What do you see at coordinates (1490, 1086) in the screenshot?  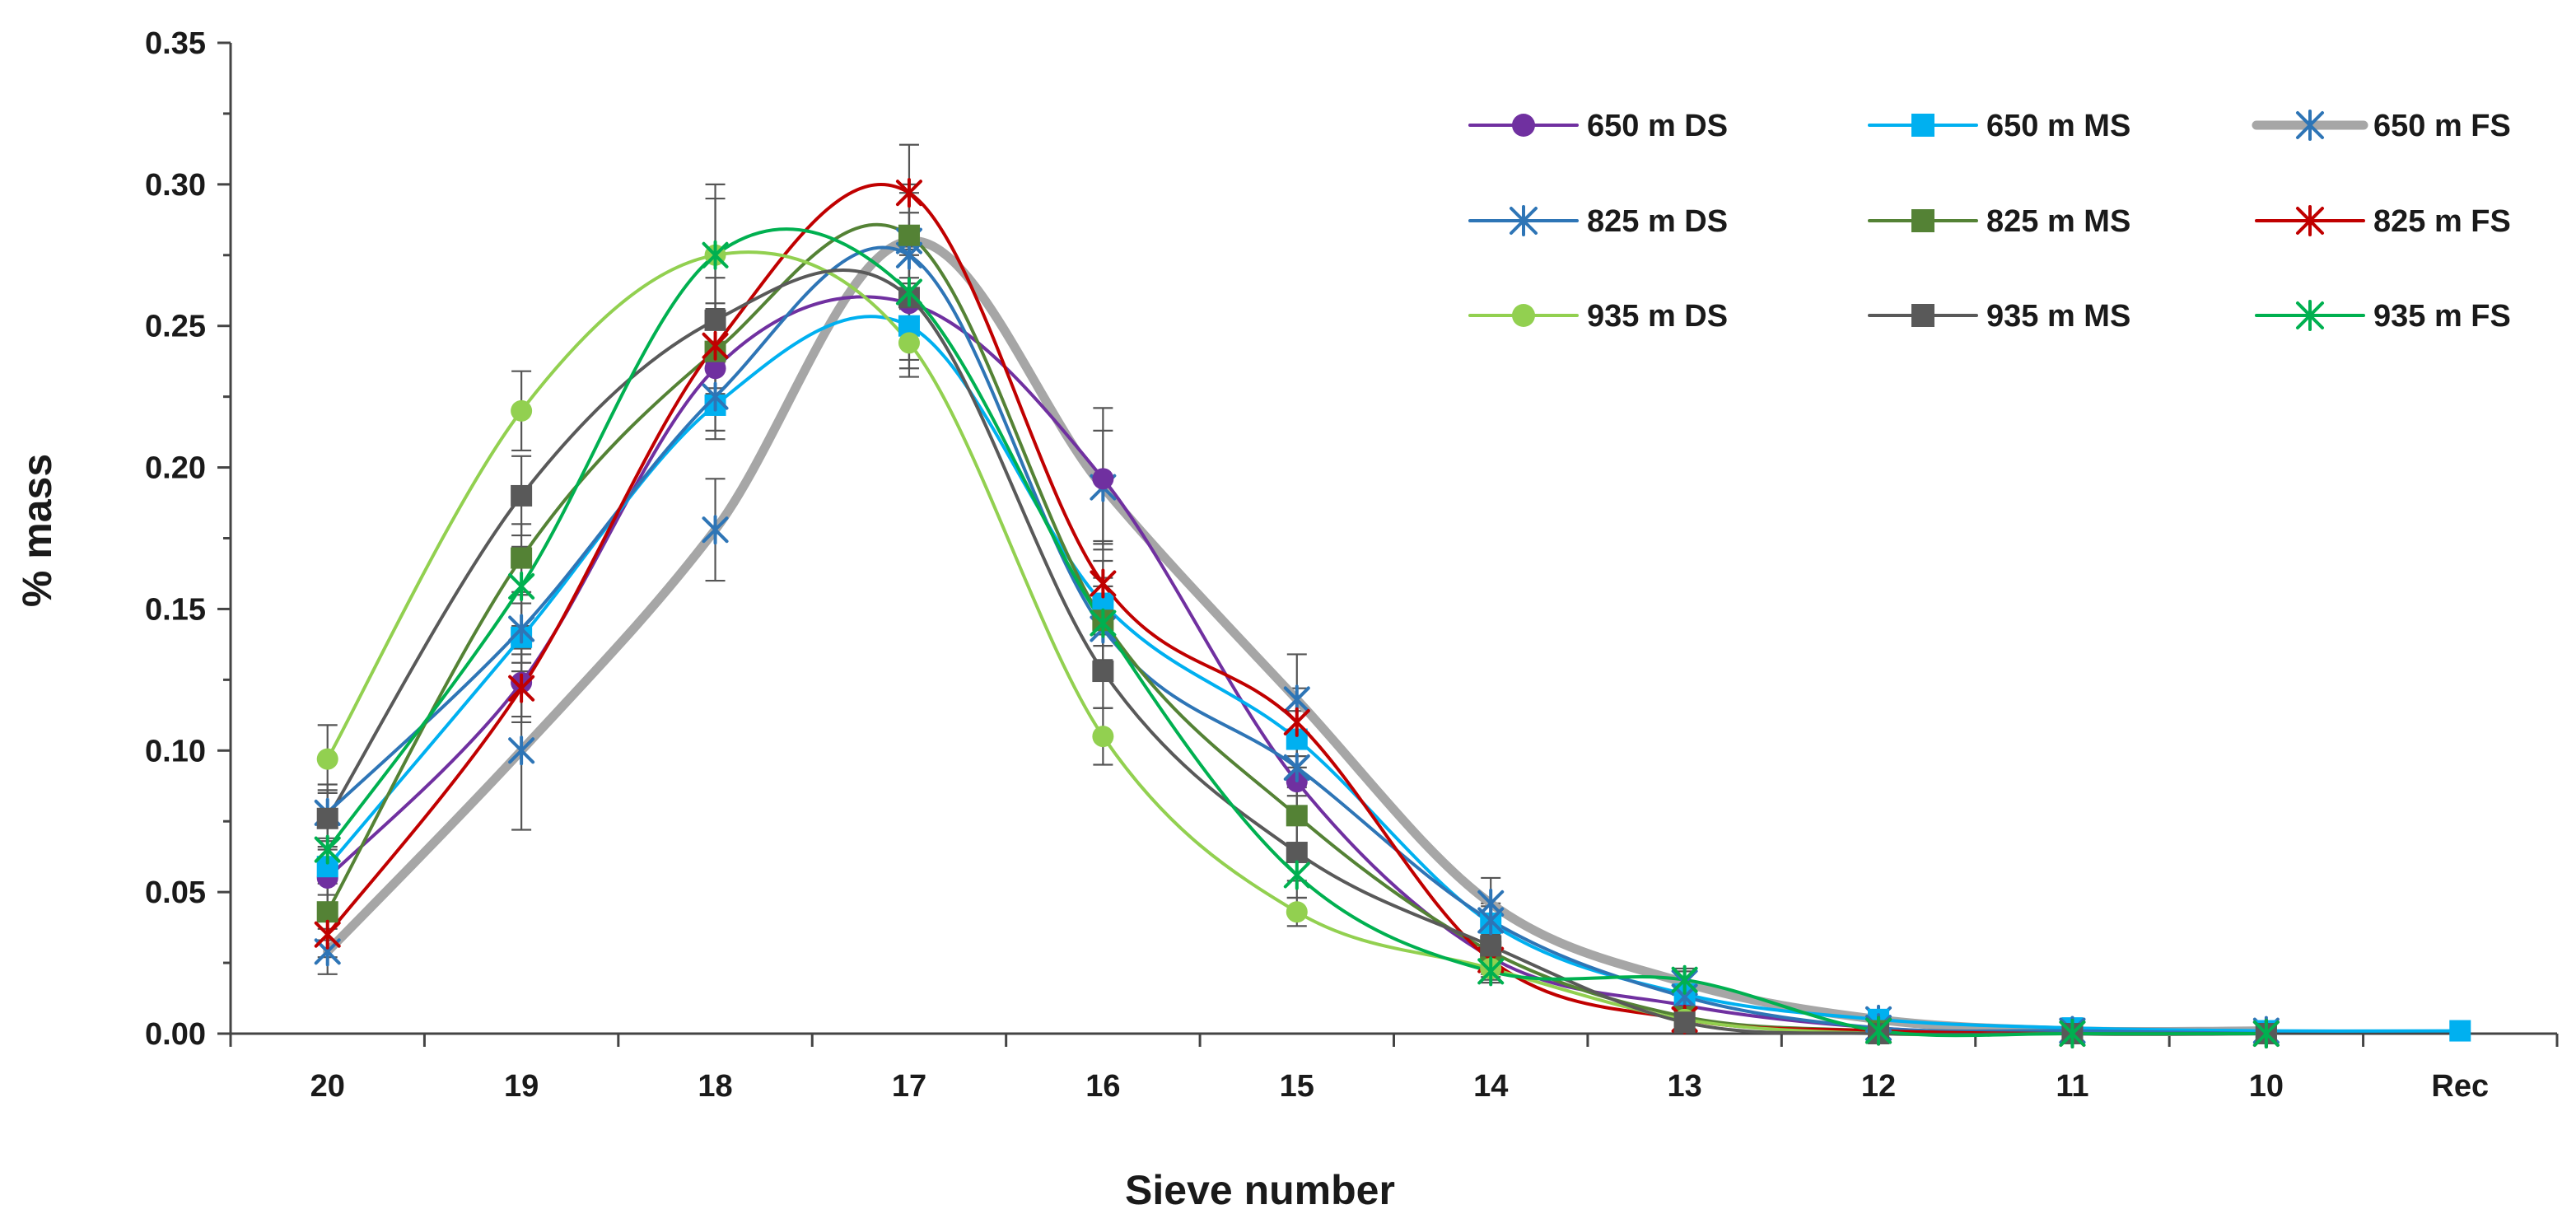 I see `x-tick-label: 14` at bounding box center [1490, 1086].